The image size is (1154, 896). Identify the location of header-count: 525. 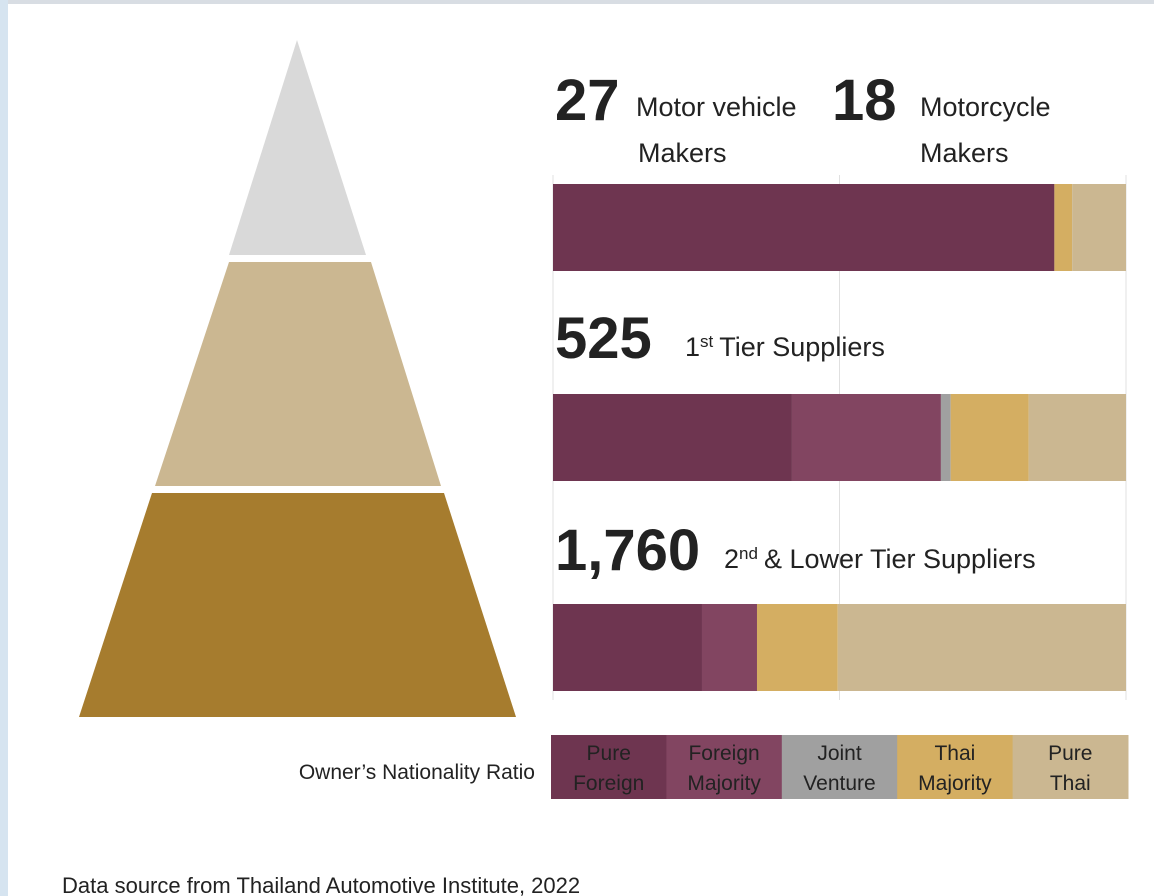
(603, 338).